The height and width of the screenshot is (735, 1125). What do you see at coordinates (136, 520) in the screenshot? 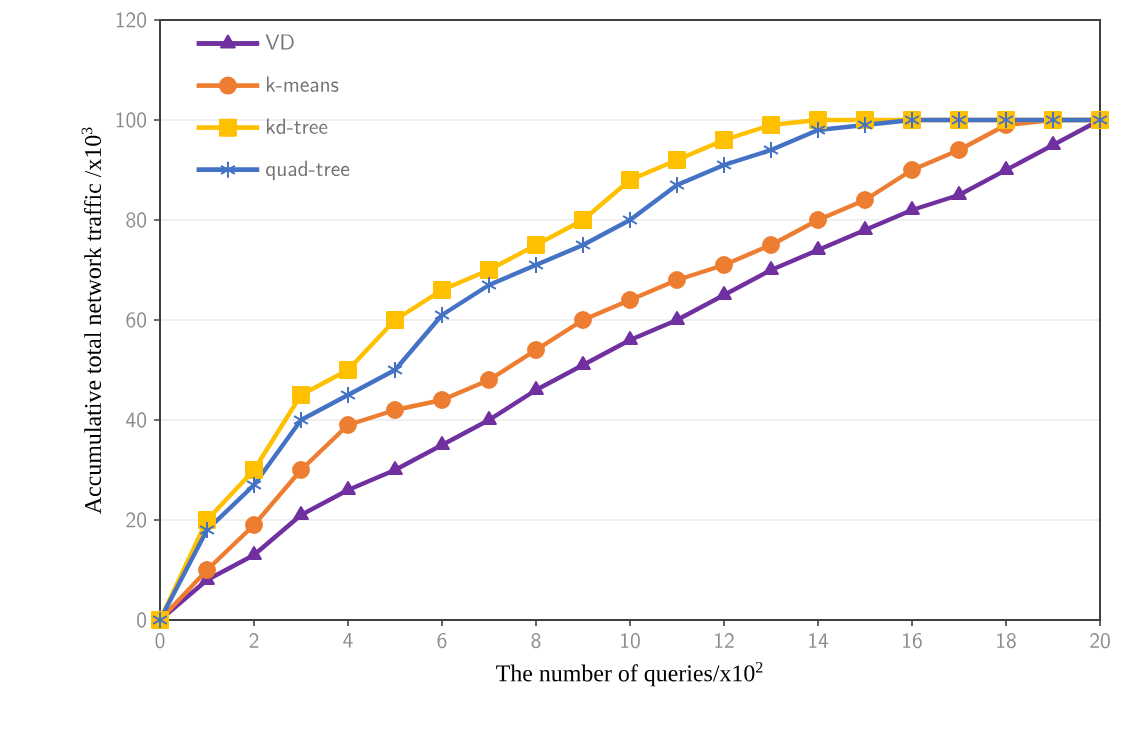
I see `y-tick-label: 20` at bounding box center [136, 520].